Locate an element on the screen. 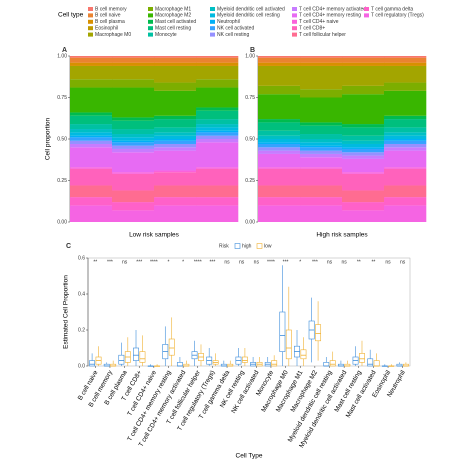 The width and height of the screenshot is (474, 466). x-axis-label: High risk samples is located at coordinates (342, 235).